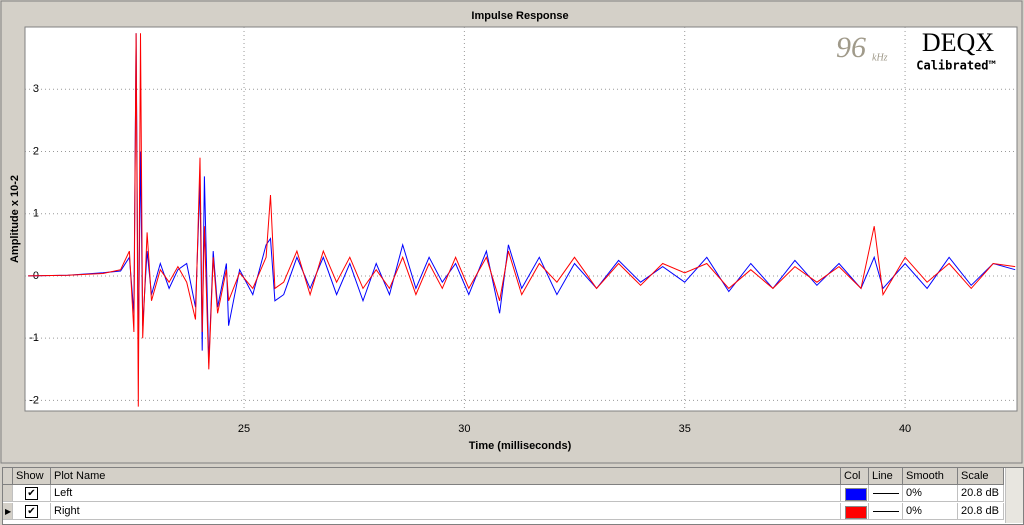 This screenshot has height=525, width=1024. I want to click on x-tick-label: 40, so click(905, 429).